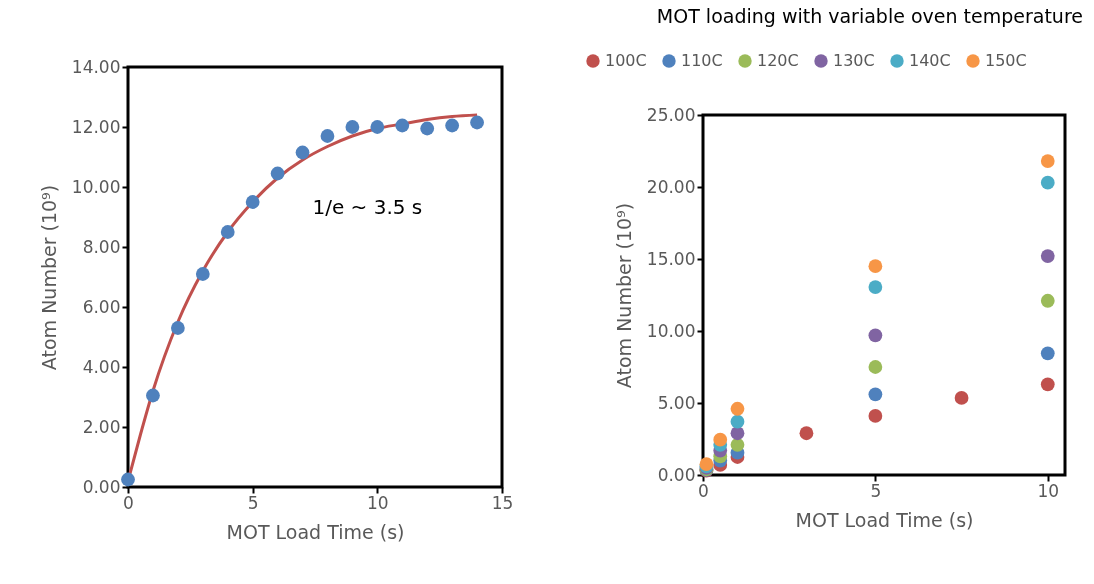 The image size is (1094, 584). Describe the element at coordinates (96, 66) in the screenshot. I see `y-tick-label: 14.00` at that location.